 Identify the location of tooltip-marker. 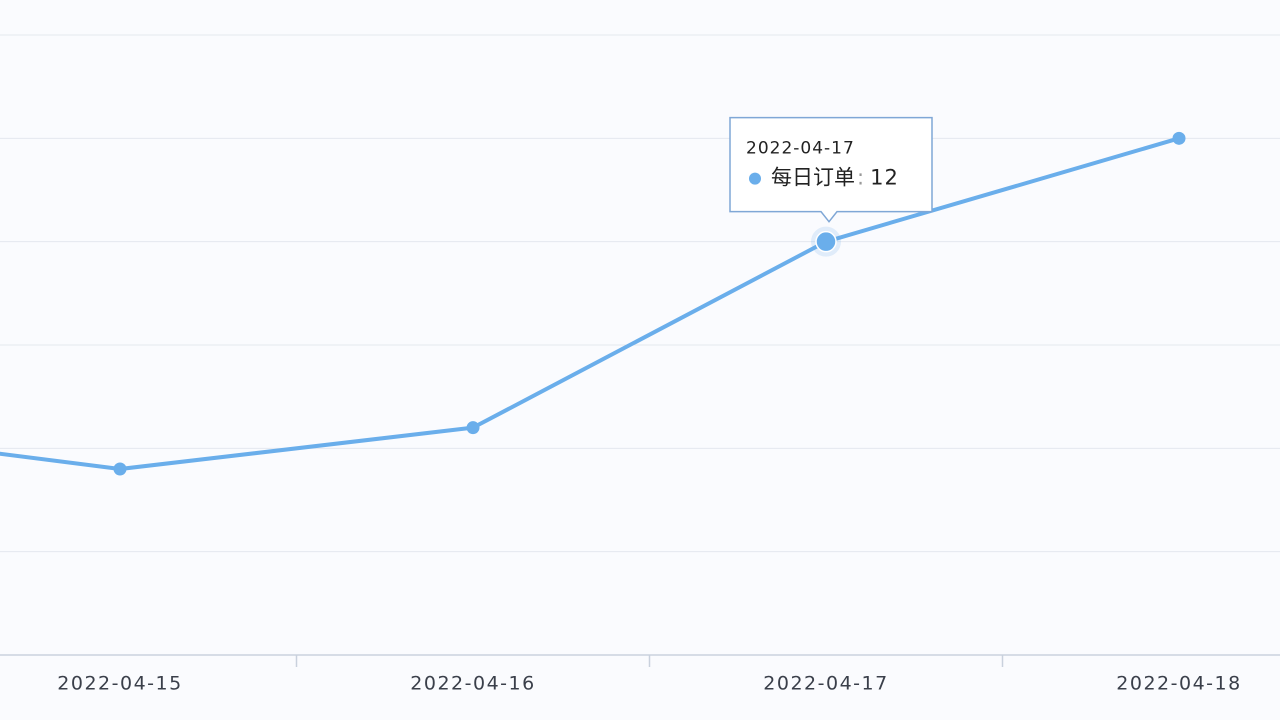
(755, 178).